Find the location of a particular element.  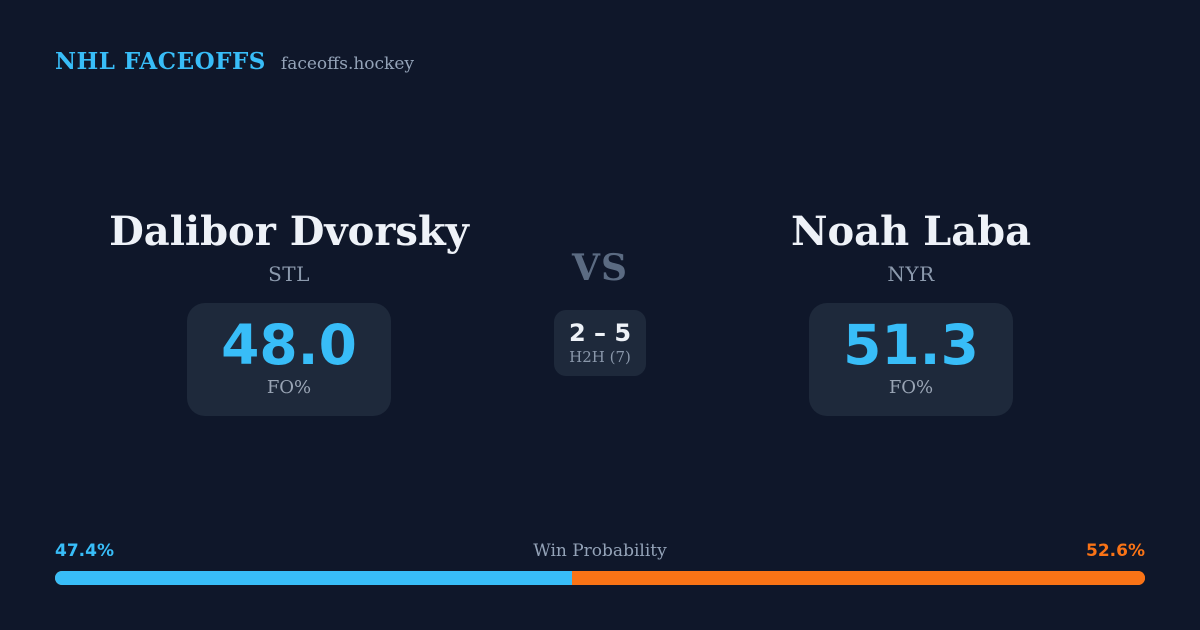

player-left-team: STL is located at coordinates (289, 274).